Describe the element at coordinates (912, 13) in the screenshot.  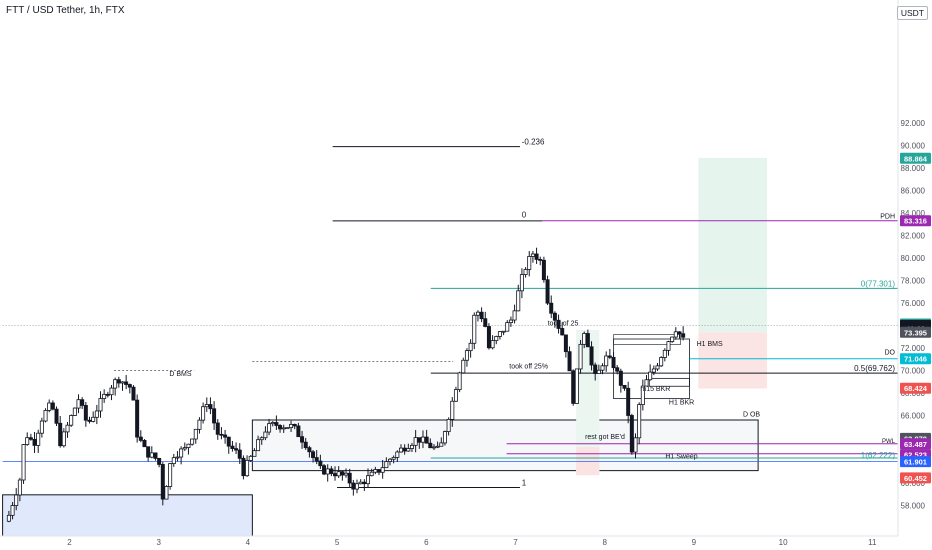
I see `currency-button: USDT` at that location.